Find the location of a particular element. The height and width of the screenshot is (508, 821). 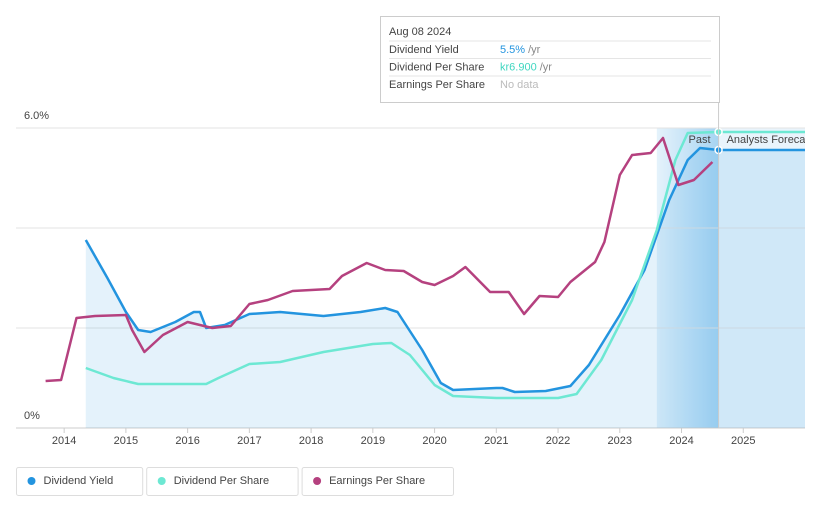

x-tick-label: 2016 is located at coordinates (187, 441).